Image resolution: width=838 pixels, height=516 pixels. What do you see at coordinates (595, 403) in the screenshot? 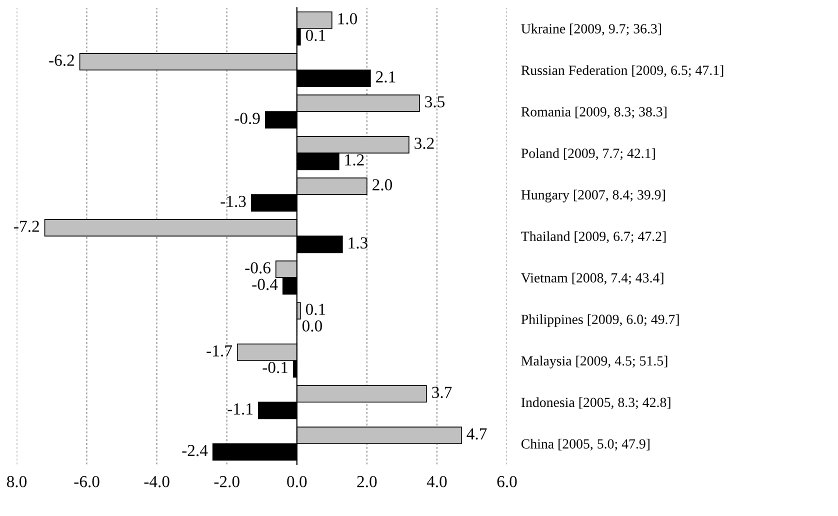
I see `y-tick-label: Indonesia [2005, 8.3; 42.8]` at bounding box center [595, 403].